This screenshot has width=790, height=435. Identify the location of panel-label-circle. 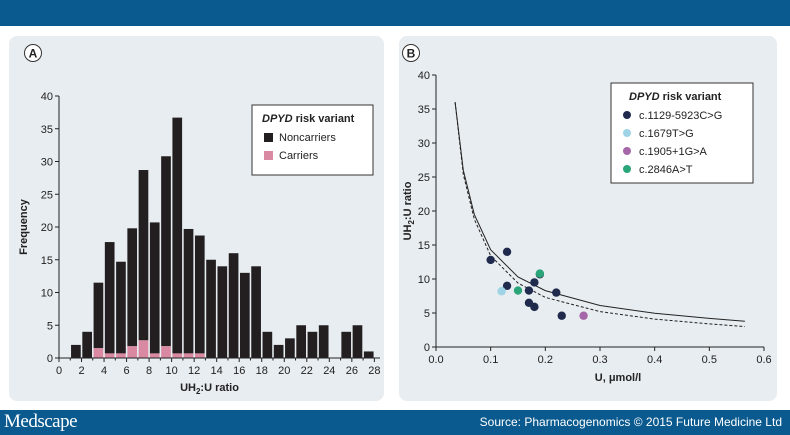
(411, 53).